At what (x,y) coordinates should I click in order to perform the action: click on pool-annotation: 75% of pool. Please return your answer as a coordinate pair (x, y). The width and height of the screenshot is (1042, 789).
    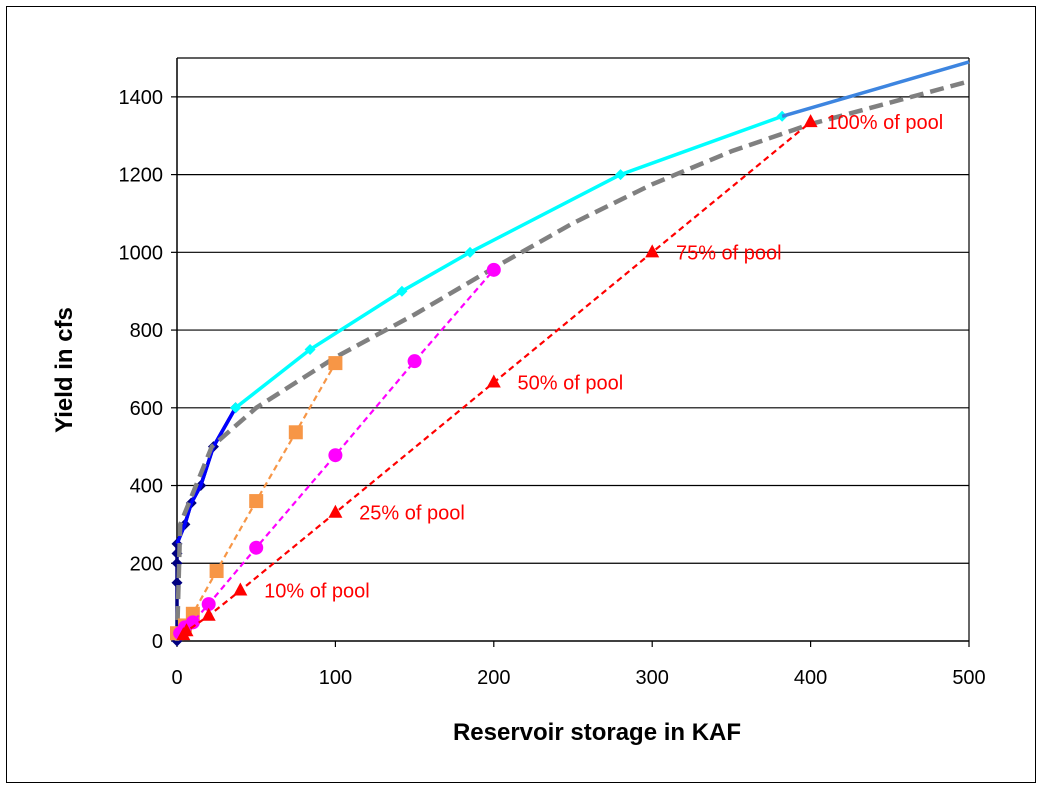
    Looking at the image, I should click on (729, 253).